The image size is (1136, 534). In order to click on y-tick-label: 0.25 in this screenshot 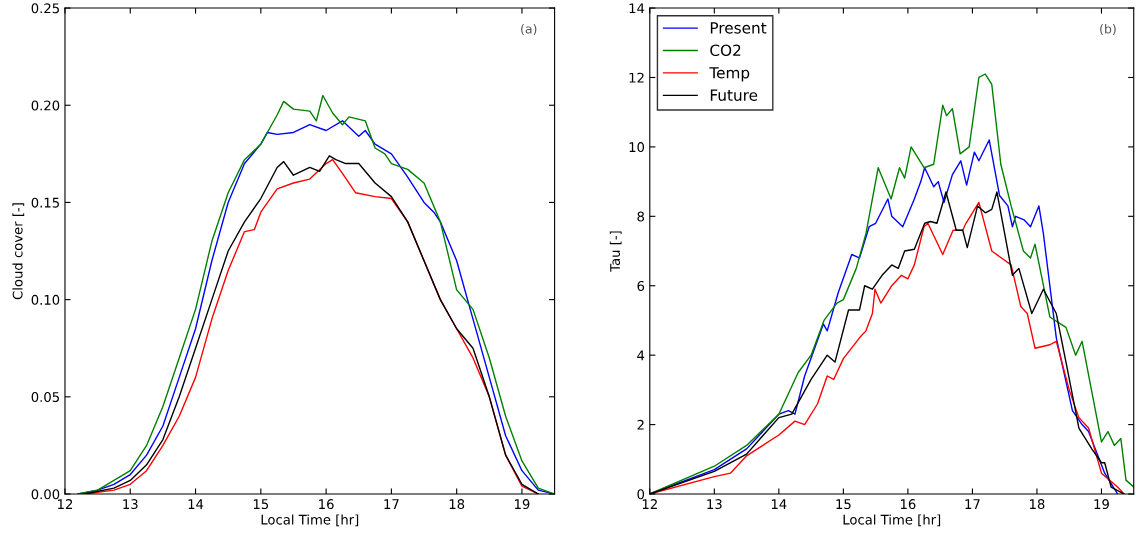, I will do `click(45, 8)`.